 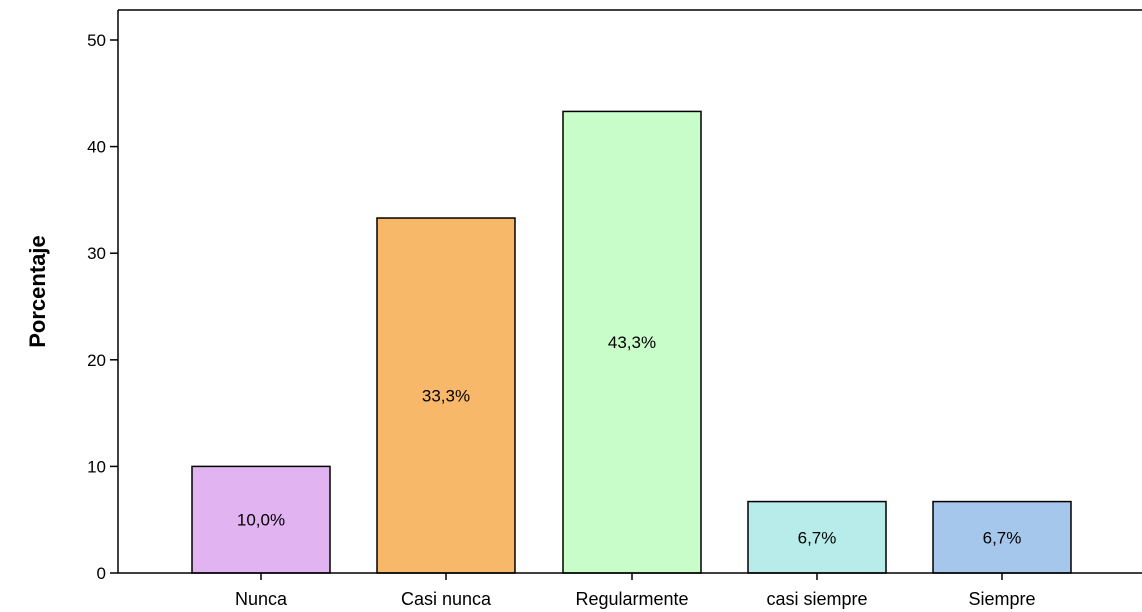 What do you see at coordinates (96, 466) in the screenshot?
I see `y-tick-label: 10` at bounding box center [96, 466].